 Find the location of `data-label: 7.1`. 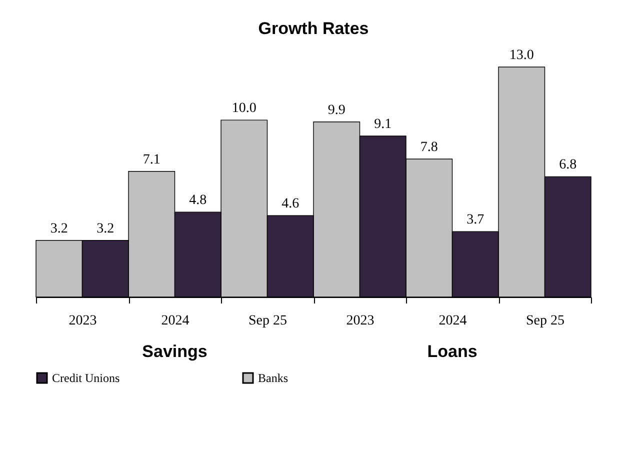

data-label: 7.1 is located at coordinates (151, 160).